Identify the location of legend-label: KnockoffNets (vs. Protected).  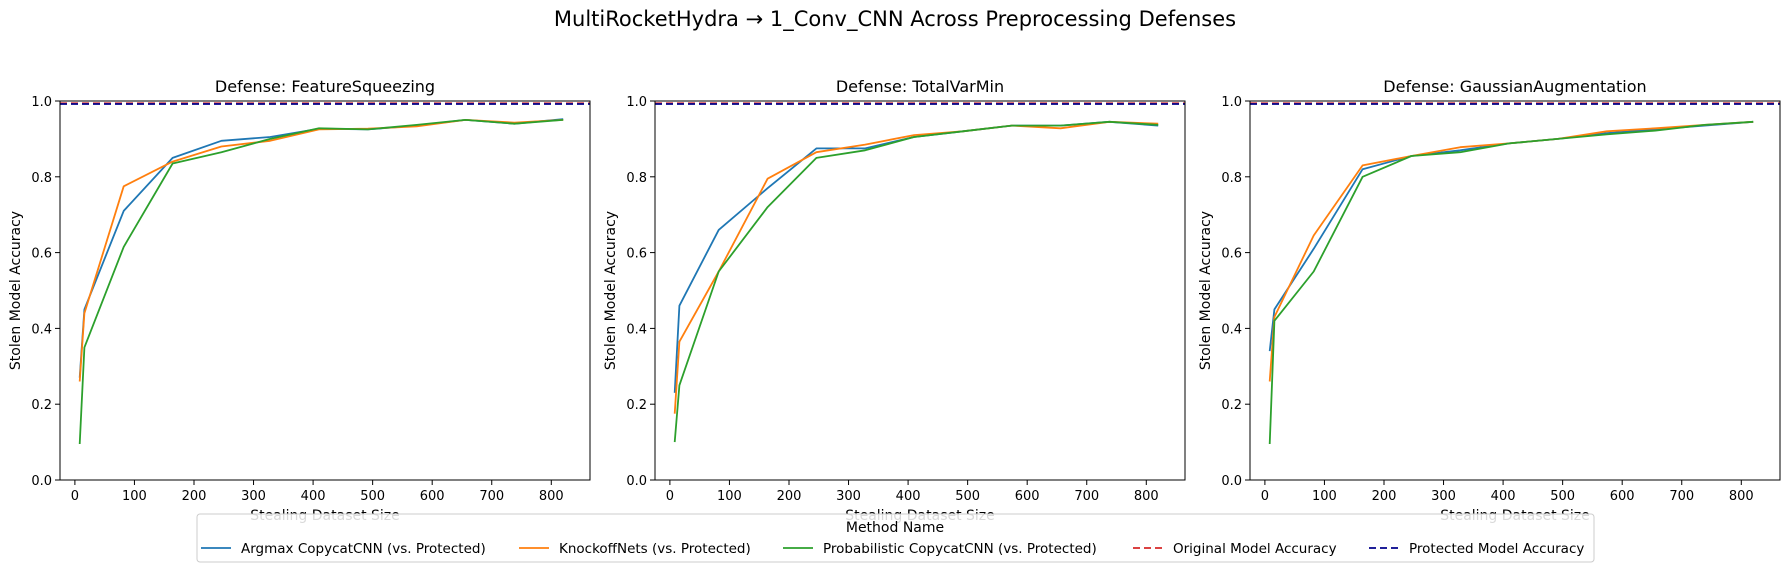
(655, 549).